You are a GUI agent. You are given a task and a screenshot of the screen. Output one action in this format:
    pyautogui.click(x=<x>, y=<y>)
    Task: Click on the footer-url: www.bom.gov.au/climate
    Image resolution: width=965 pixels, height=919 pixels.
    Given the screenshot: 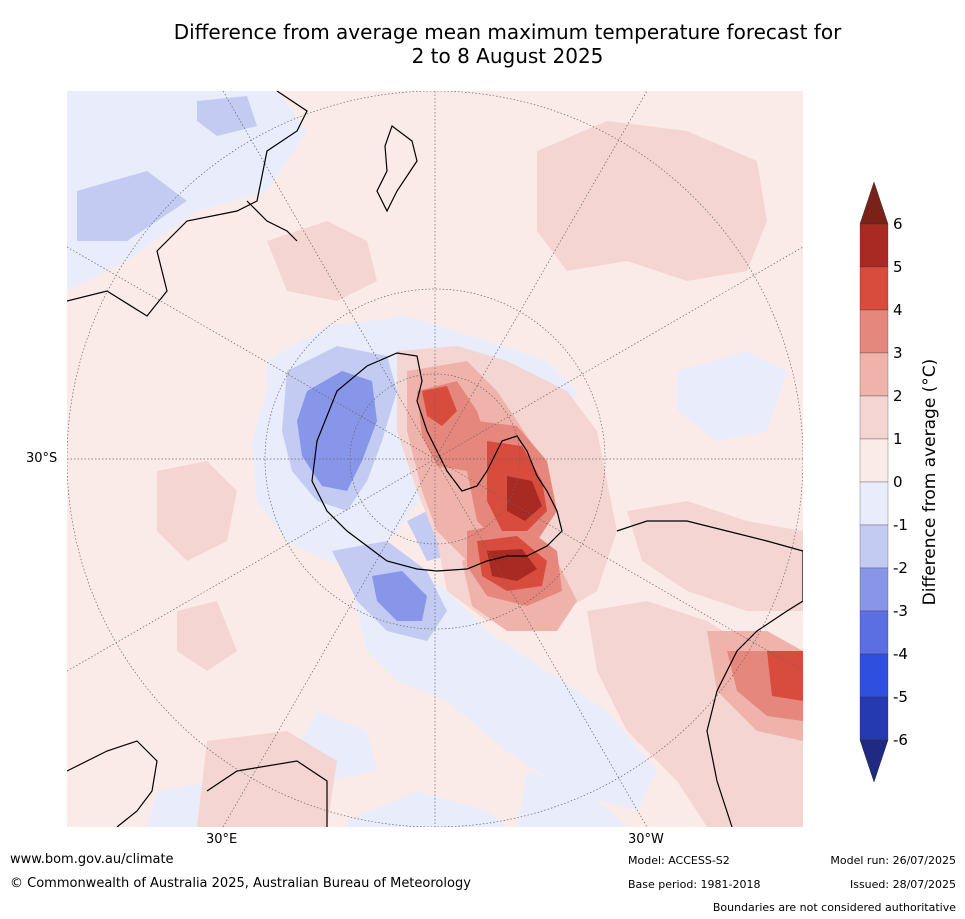 What is the action you would take?
    pyautogui.click(x=92, y=859)
    